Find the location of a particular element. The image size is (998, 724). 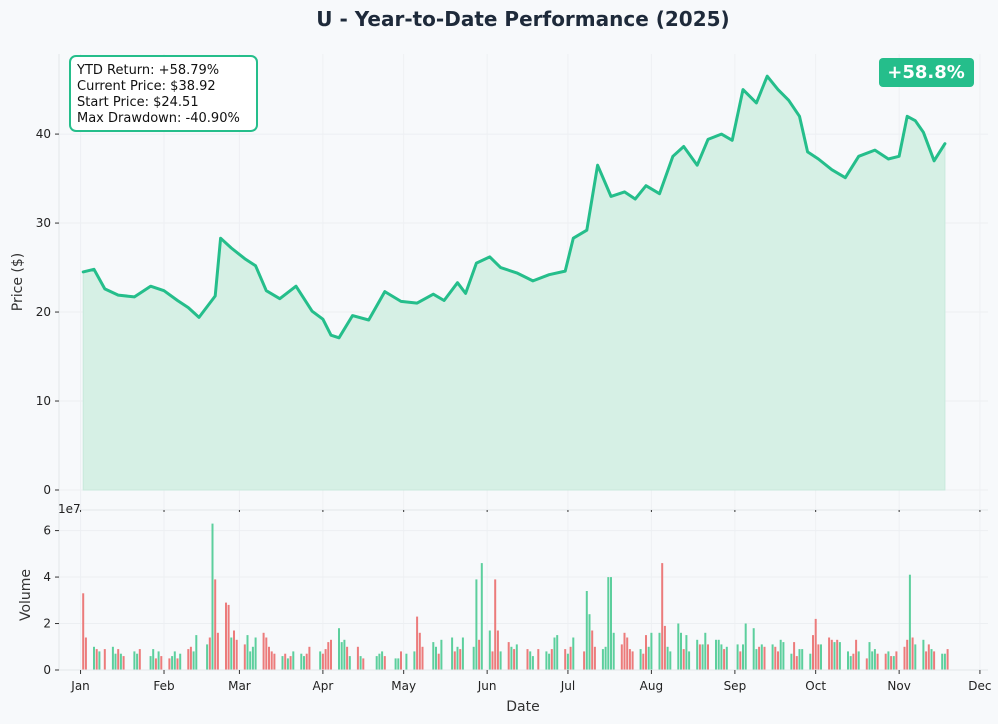

price-y-tick-label: 30 is located at coordinates (43, 223).